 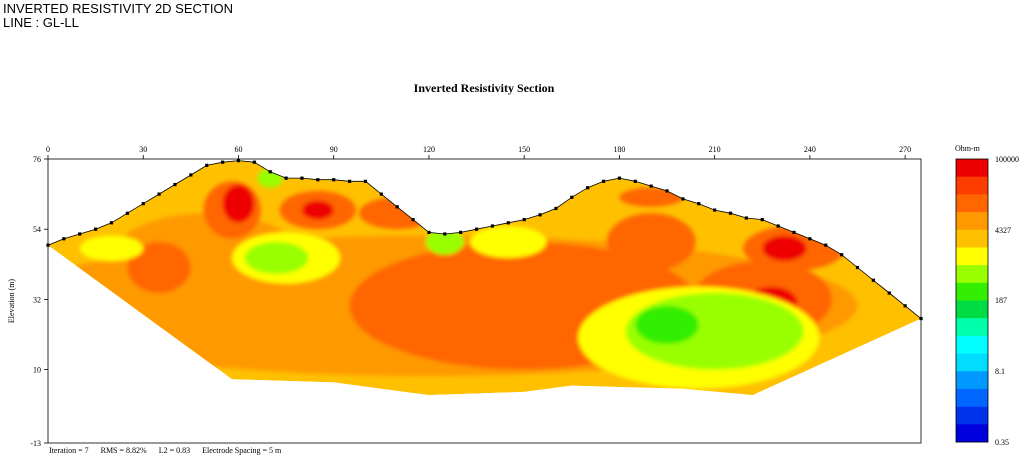 I want to click on header-line-id: LINE : GL-LL, so click(x=41, y=22).